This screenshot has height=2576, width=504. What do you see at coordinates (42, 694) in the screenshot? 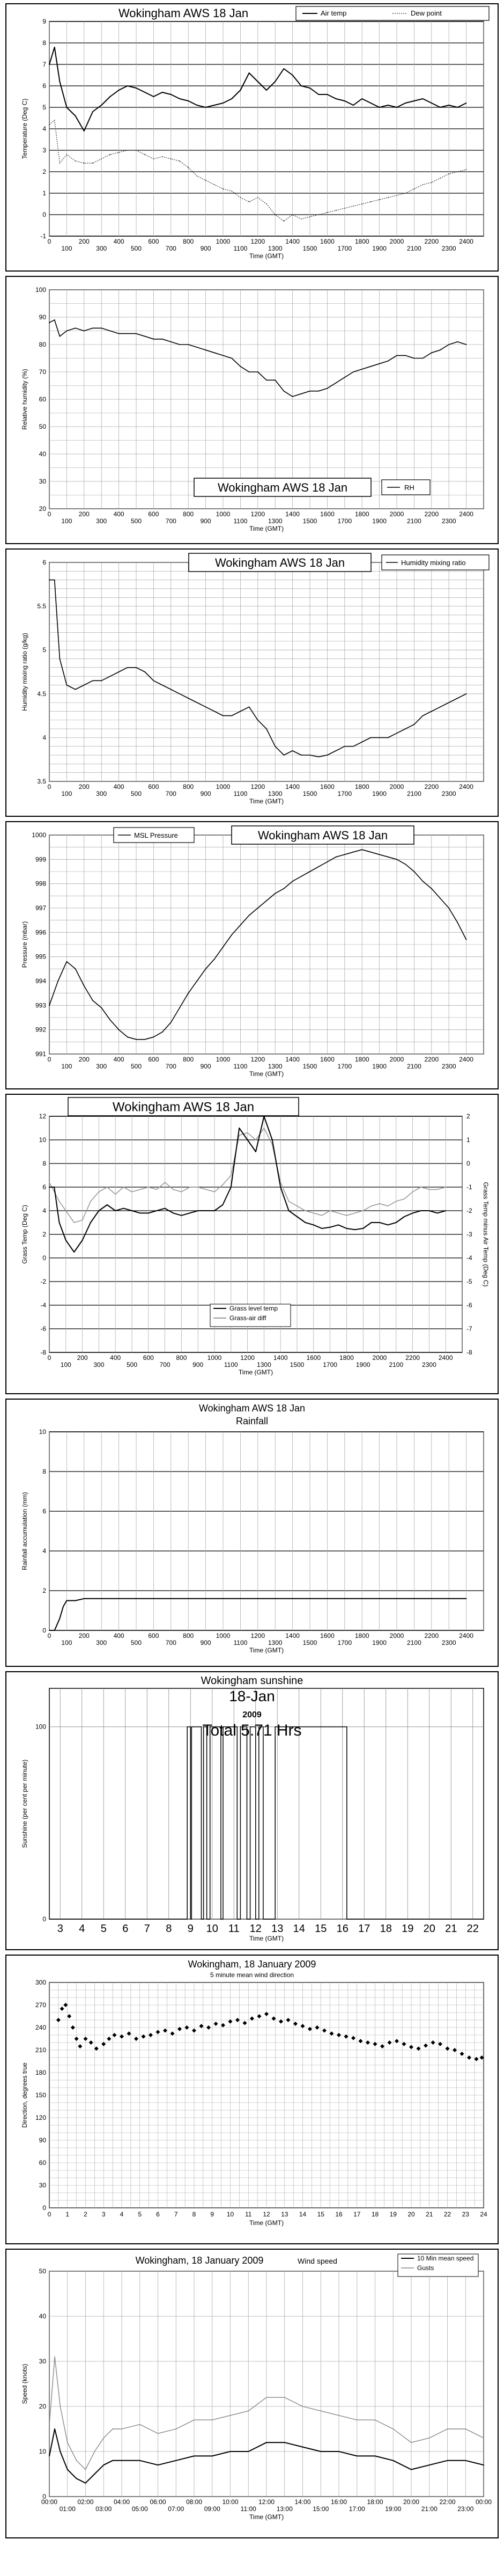
I see `y-tick-label: 4.5` at bounding box center [42, 694].